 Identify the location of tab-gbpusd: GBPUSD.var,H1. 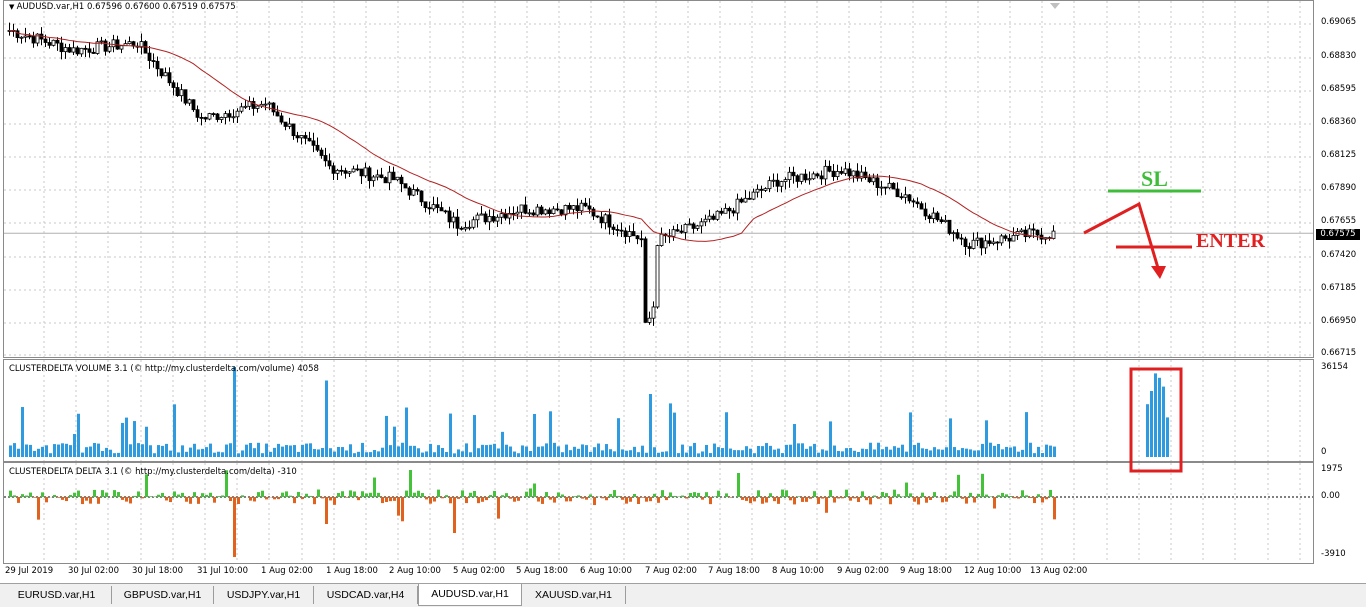
(163, 595).